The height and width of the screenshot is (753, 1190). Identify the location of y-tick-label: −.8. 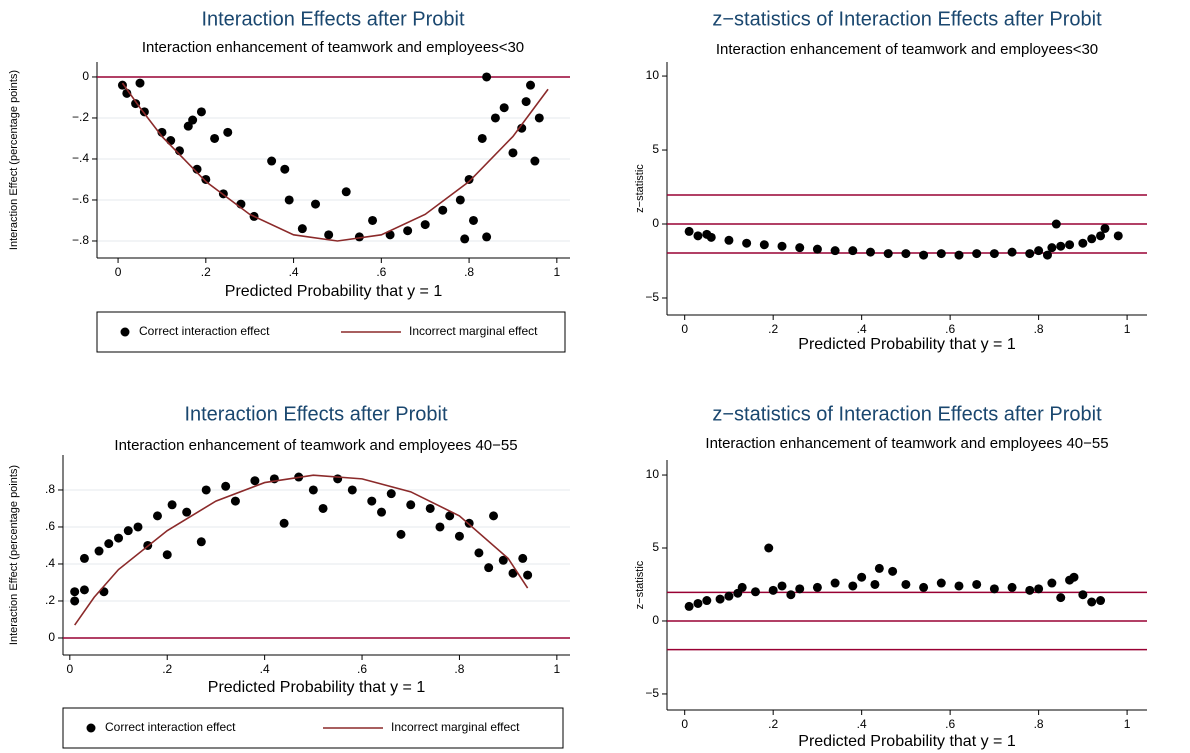
(80, 240).